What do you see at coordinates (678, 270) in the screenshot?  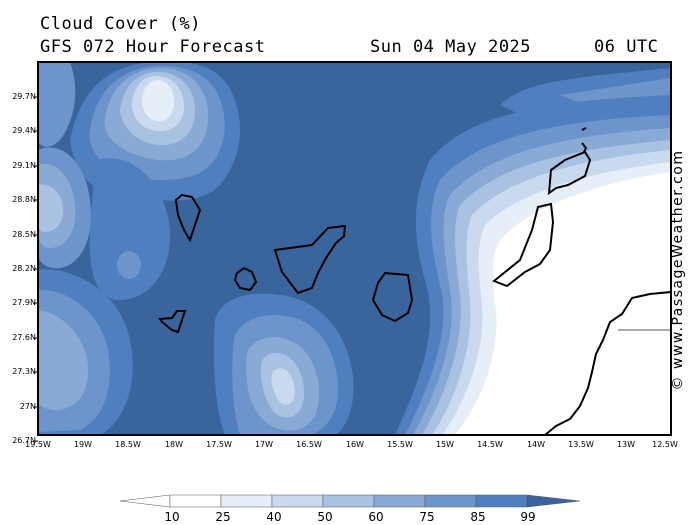 I see `site-credit: © www.PassageWeather.com` at bounding box center [678, 270].